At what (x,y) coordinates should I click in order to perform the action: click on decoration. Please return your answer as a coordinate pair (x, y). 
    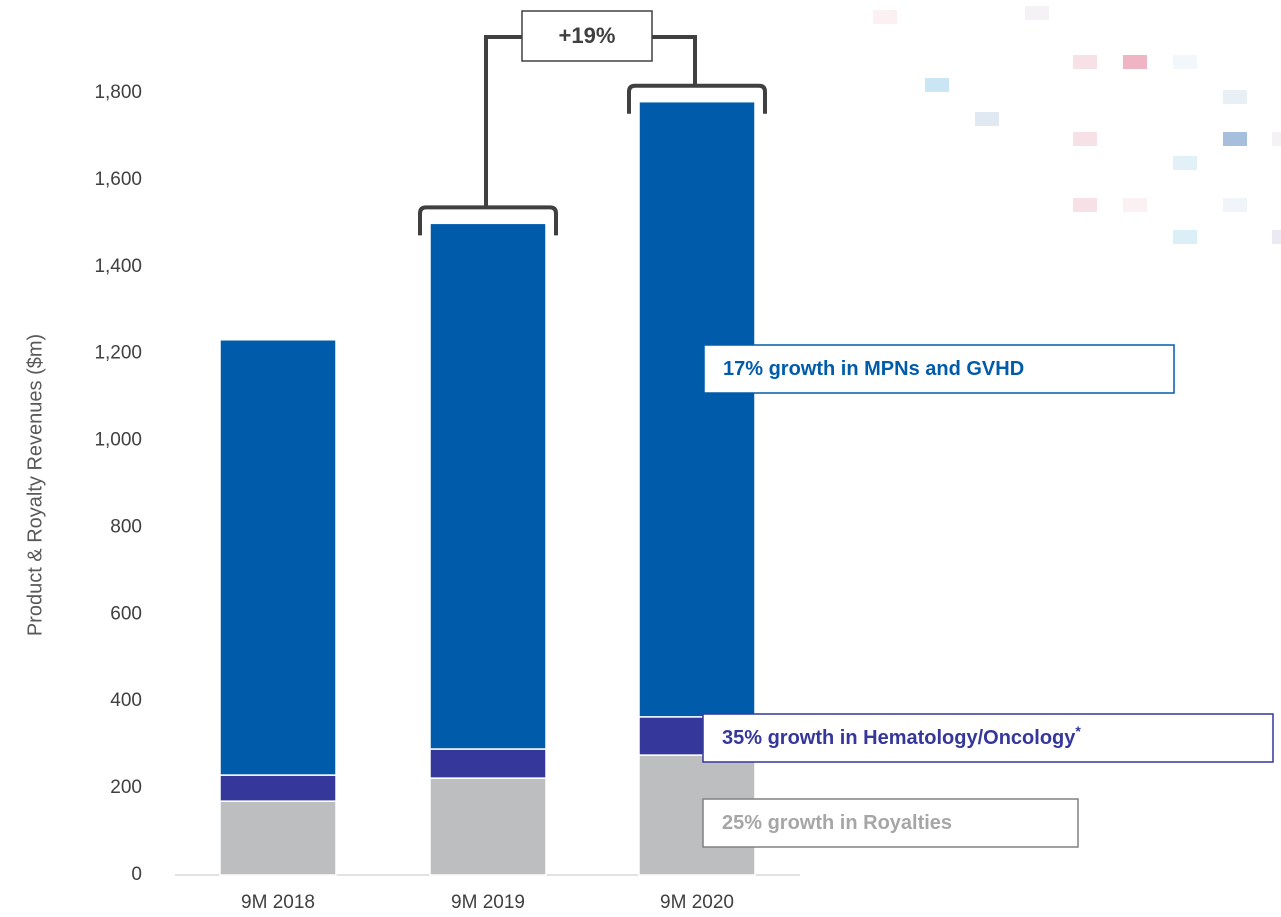
    Looking at the image, I should click on (1077, 125).